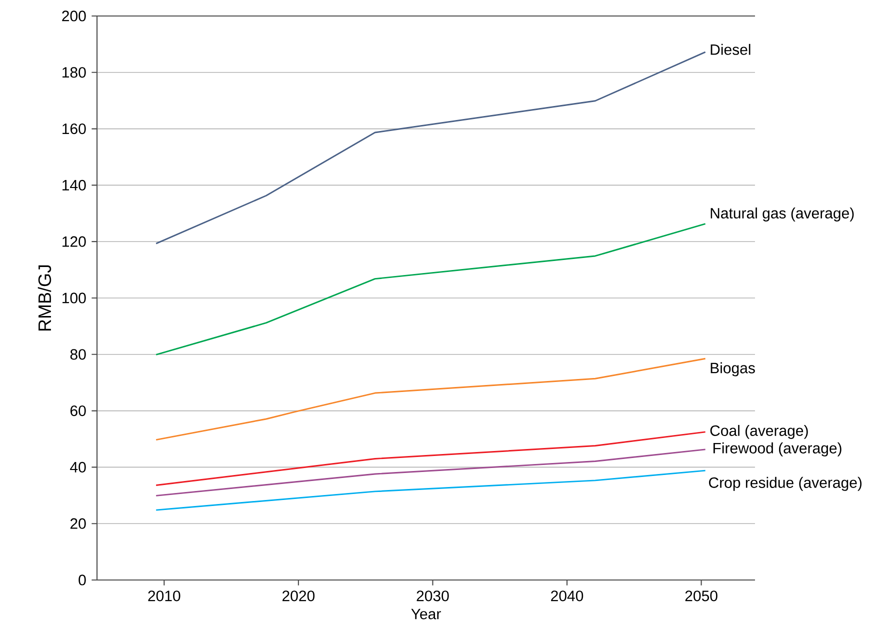  What do you see at coordinates (432, 596) in the screenshot?
I see `x-tick-label: 2030` at bounding box center [432, 596].